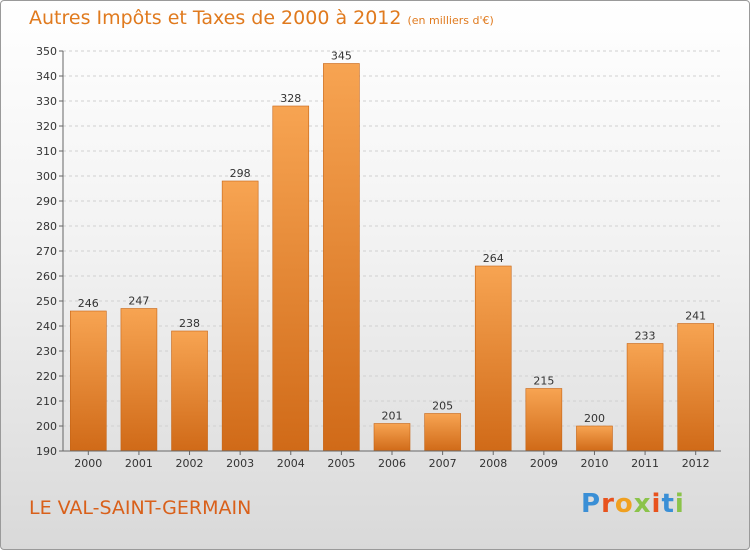 The width and height of the screenshot is (750, 550). Describe the element at coordinates (290, 98) in the screenshot. I see `value-label-2004: 328` at that location.